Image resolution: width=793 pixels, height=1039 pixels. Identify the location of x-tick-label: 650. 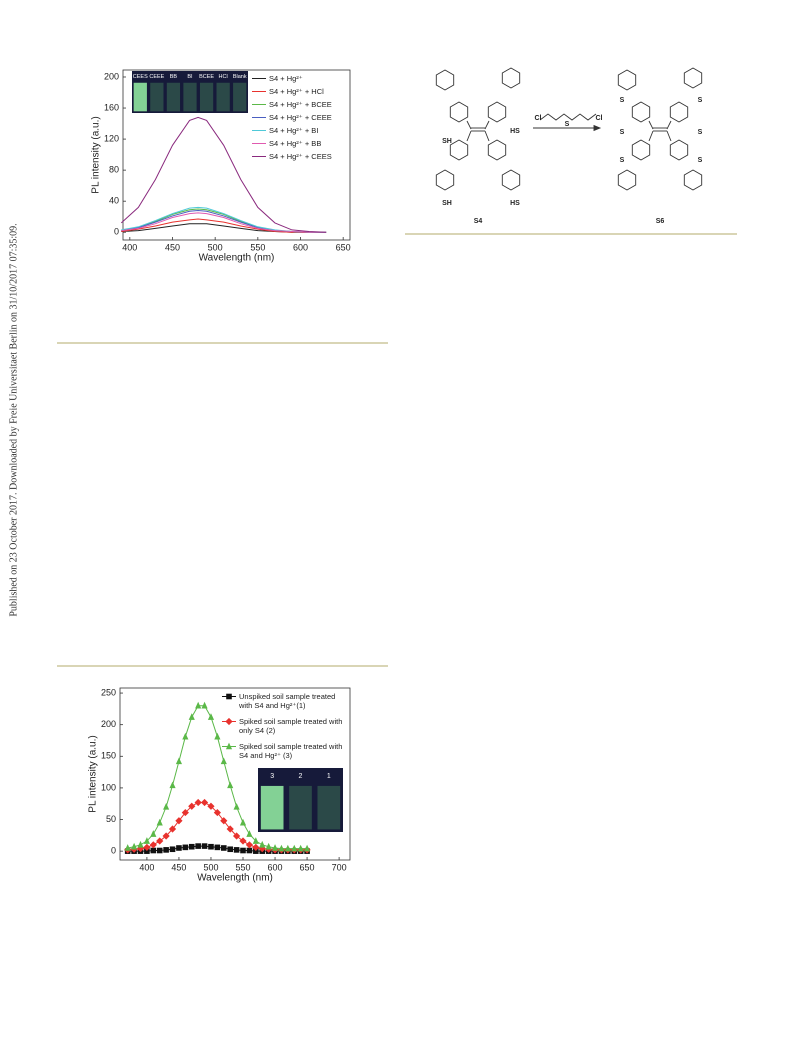
(307, 867).